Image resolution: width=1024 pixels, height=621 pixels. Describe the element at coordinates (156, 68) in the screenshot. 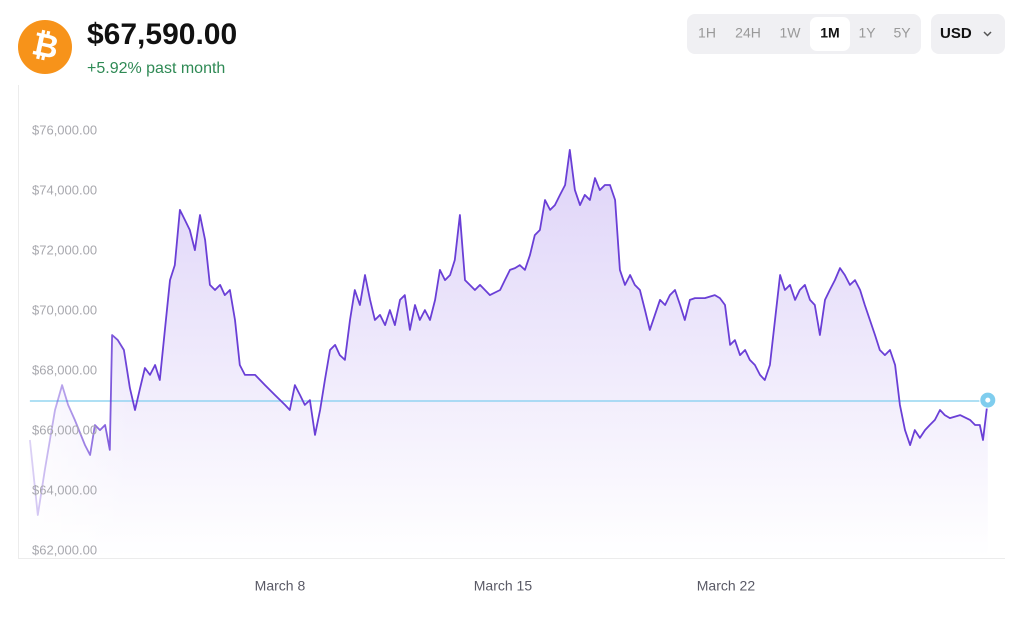

I see `price-change: +5.92% past month` at that location.